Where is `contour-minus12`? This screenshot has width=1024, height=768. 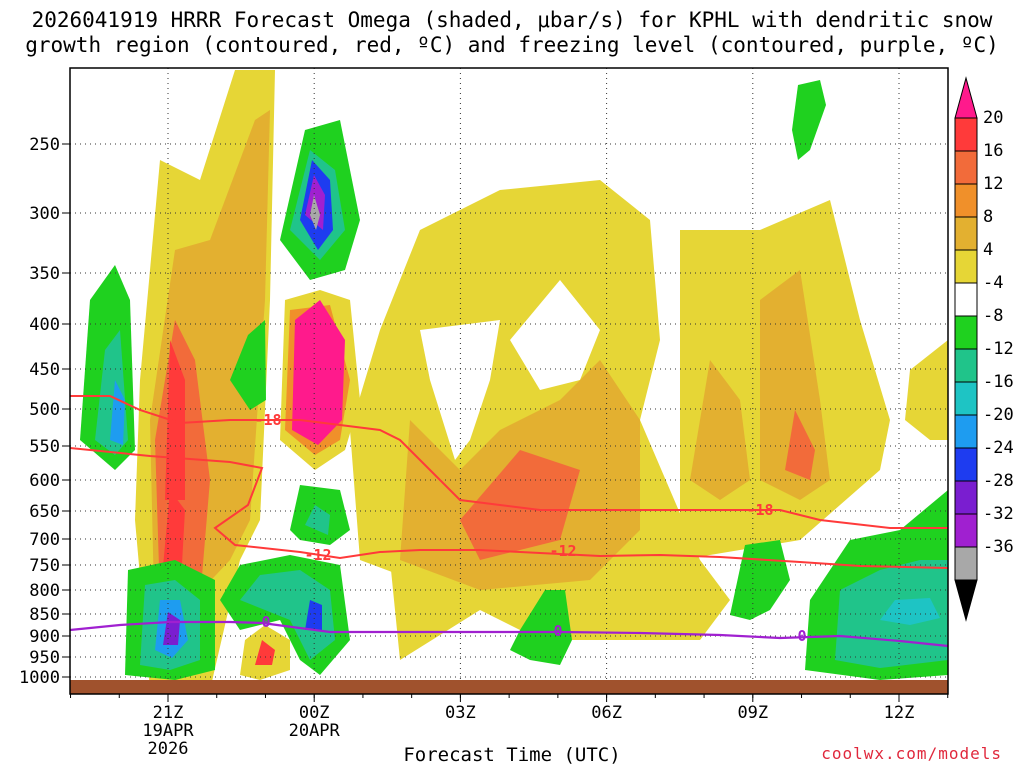 contour-minus12 is located at coordinates (509, 508).